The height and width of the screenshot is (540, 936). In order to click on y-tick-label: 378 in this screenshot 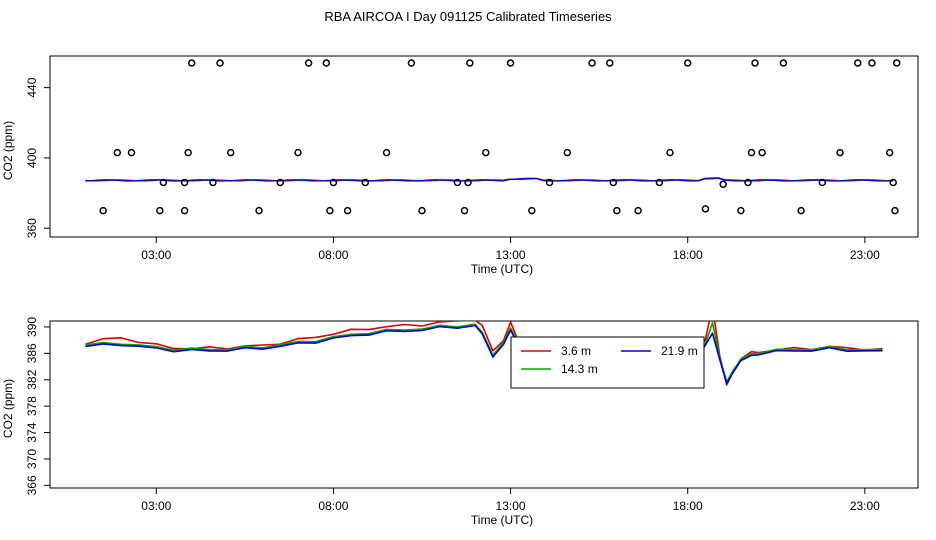, I will do `click(32, 406)`.